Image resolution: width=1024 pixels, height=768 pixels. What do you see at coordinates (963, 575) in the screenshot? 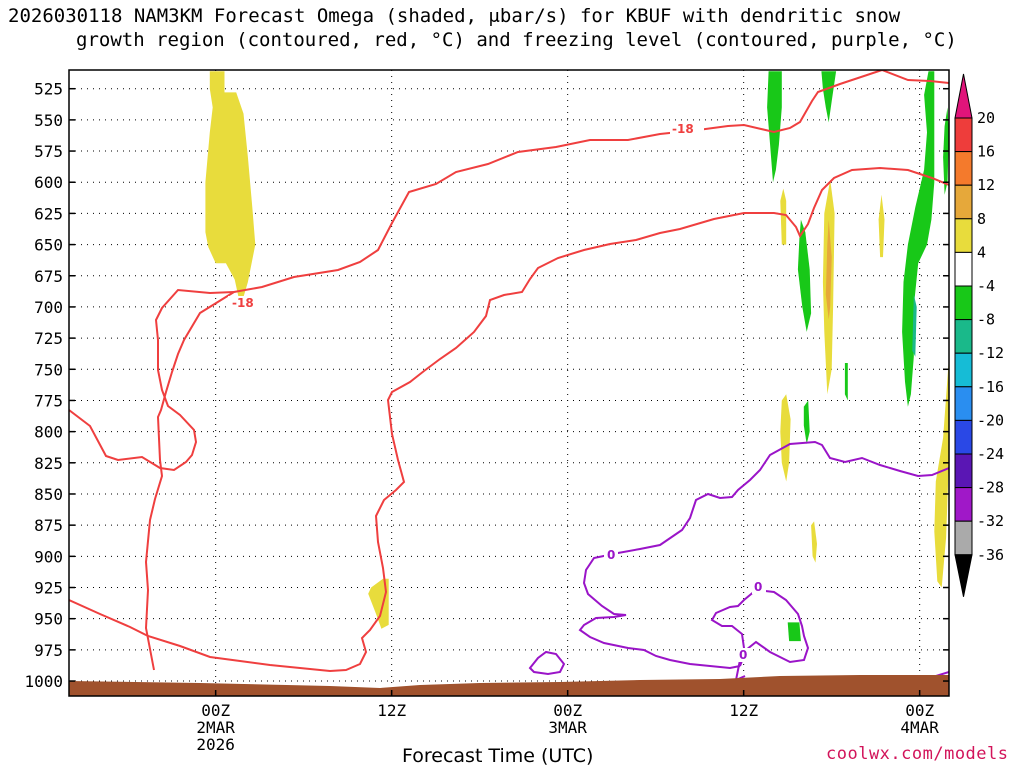
I see `colorbar-bottom-triangle` at bounding box center [963, 575].